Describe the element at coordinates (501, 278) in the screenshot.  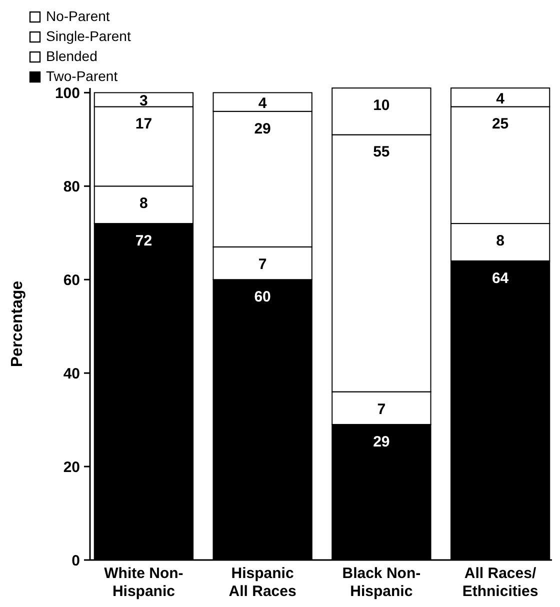
I see `data-label: 64` at that location.